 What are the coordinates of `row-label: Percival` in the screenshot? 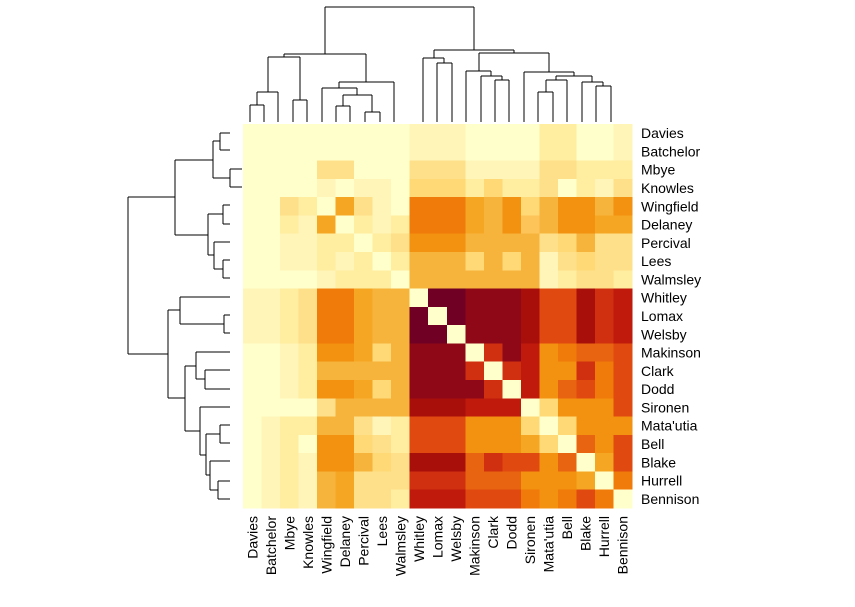 It's located at (666, 243).